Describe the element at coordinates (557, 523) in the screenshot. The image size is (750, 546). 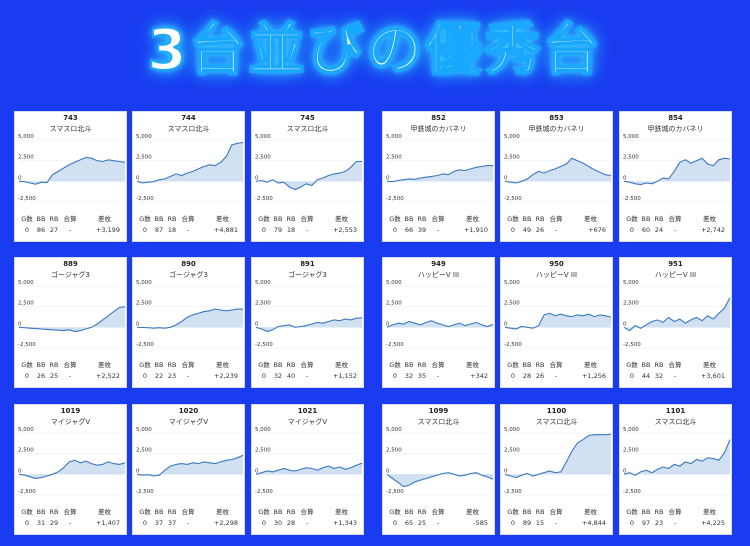
I see `stats-values-row: 0 89 15 - +4,844` at that location.